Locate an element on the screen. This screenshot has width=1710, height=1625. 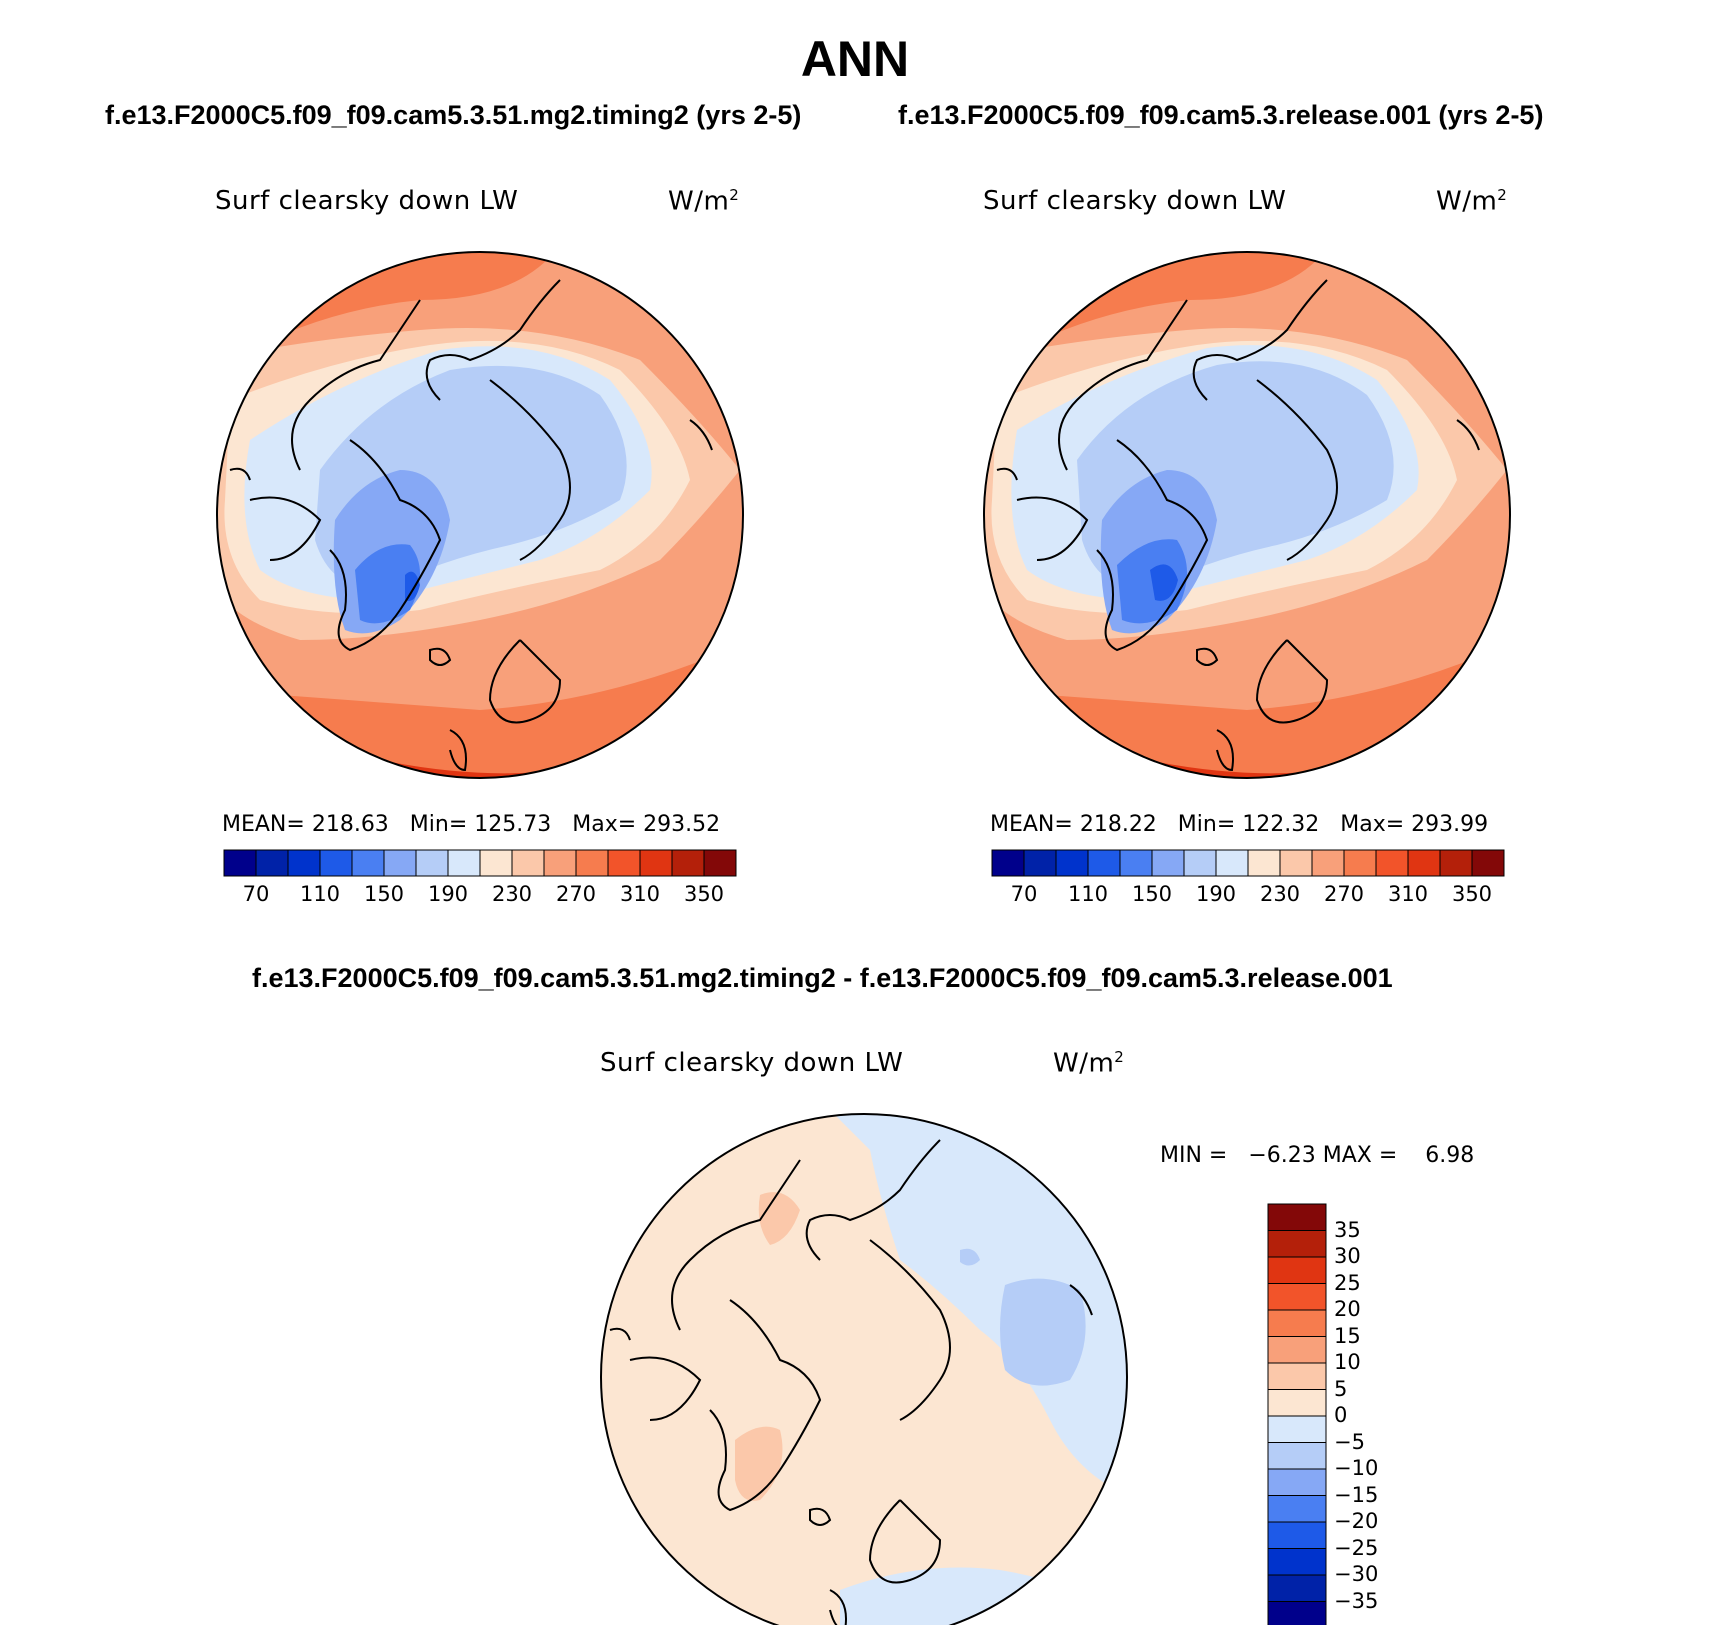
panel-2-stats: MEAN= 218.22 Min= 122.32 Max= 293.99 is located at coordinates (1239, 824).